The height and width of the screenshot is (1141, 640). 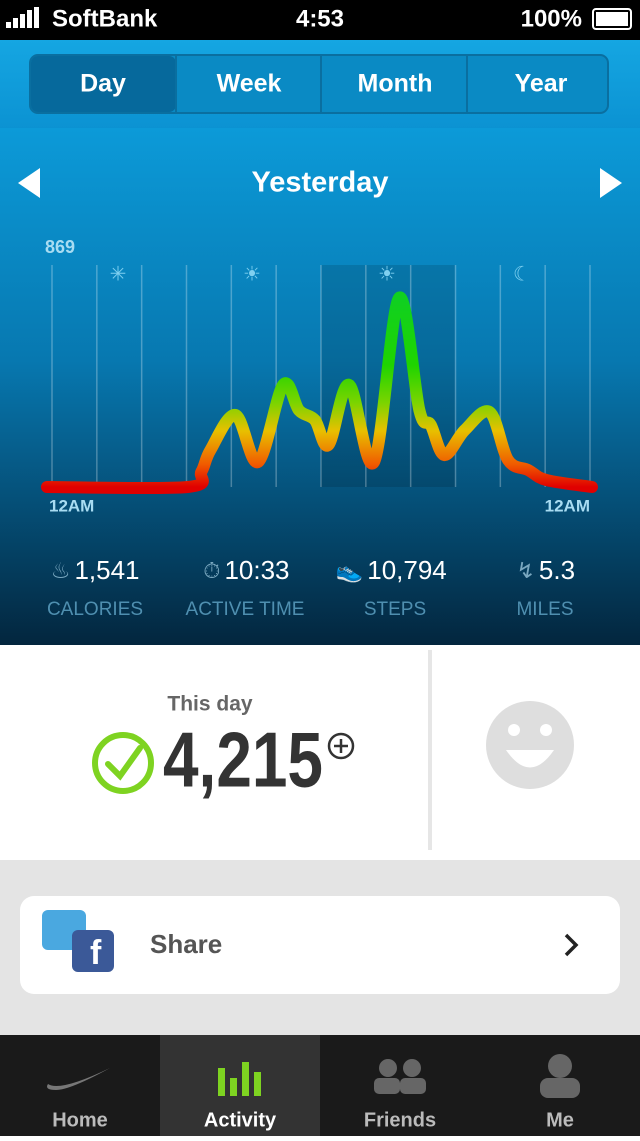 I want to click on facebook-icon, so click(x=93, y=951).